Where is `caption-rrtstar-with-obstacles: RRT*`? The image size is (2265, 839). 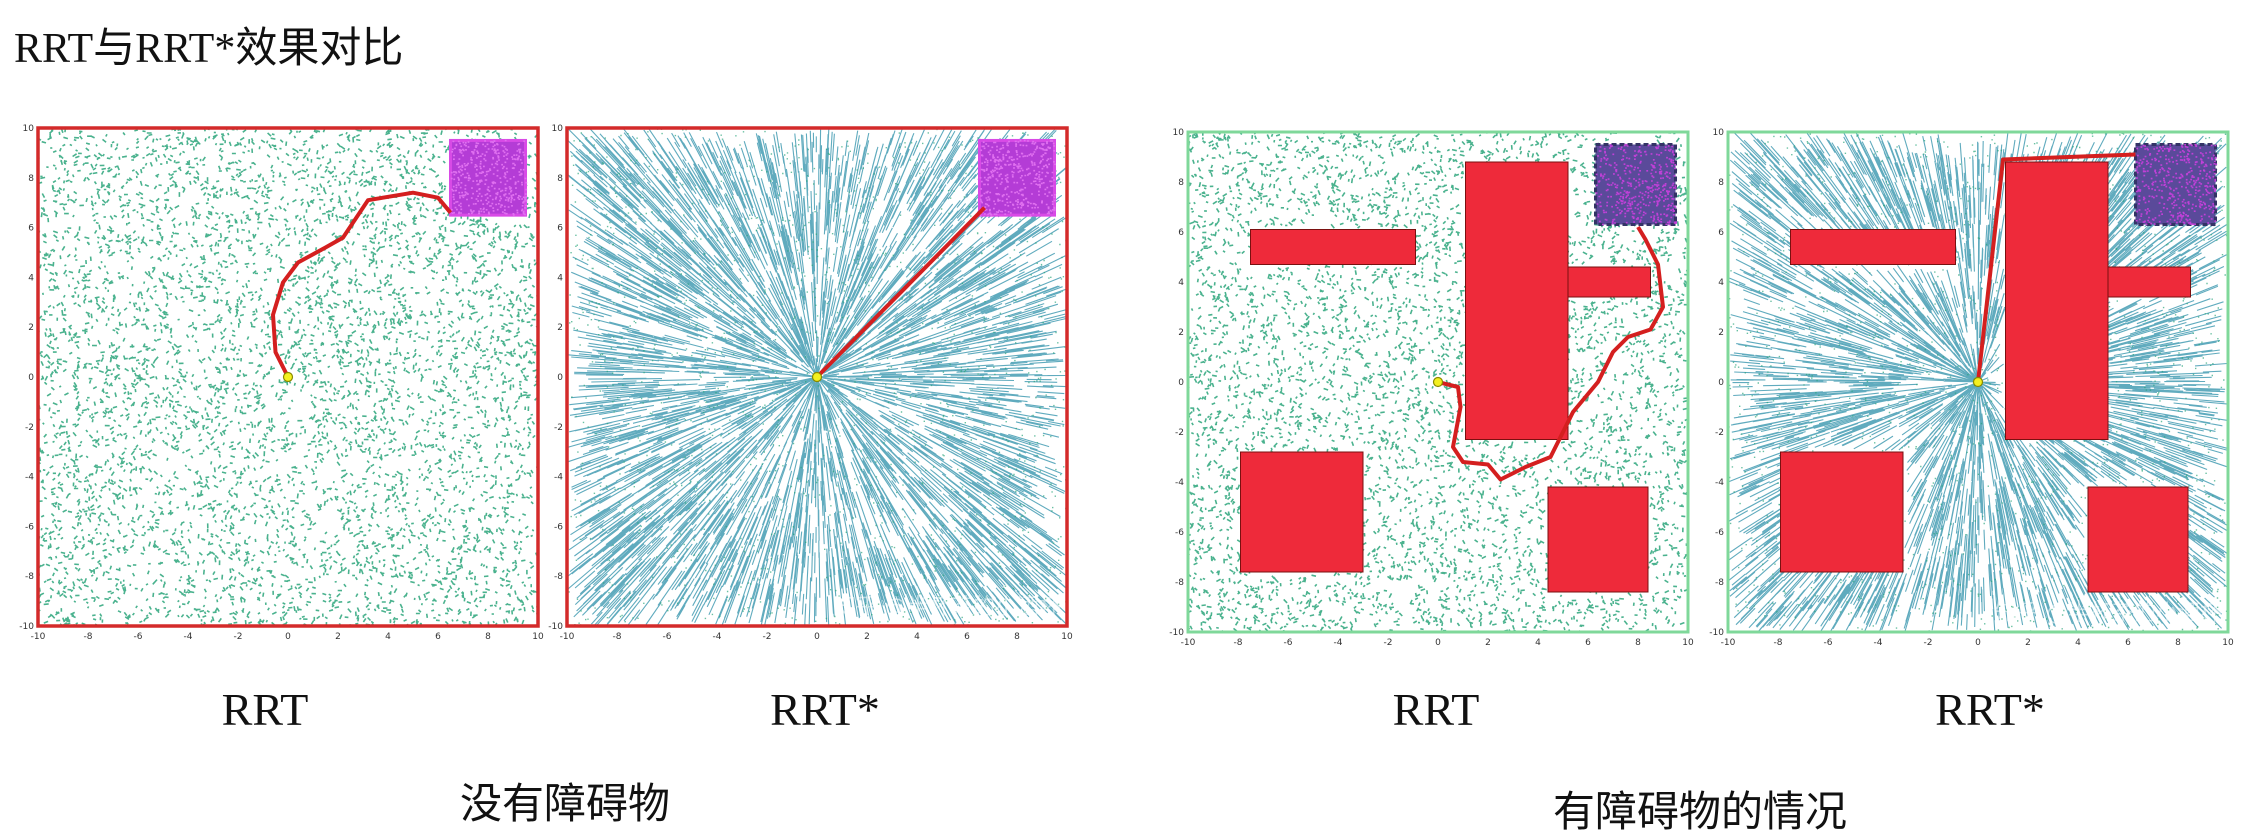
caption-rrtstar-with-obstacles: RRT* is located at coordinates (1990, 709).